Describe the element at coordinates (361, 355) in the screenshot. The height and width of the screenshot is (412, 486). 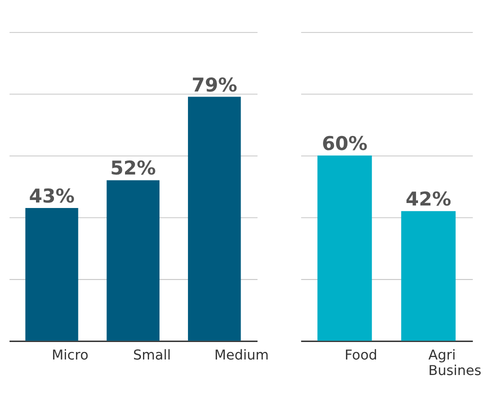
I see `x-tick-label: Food` at that location.